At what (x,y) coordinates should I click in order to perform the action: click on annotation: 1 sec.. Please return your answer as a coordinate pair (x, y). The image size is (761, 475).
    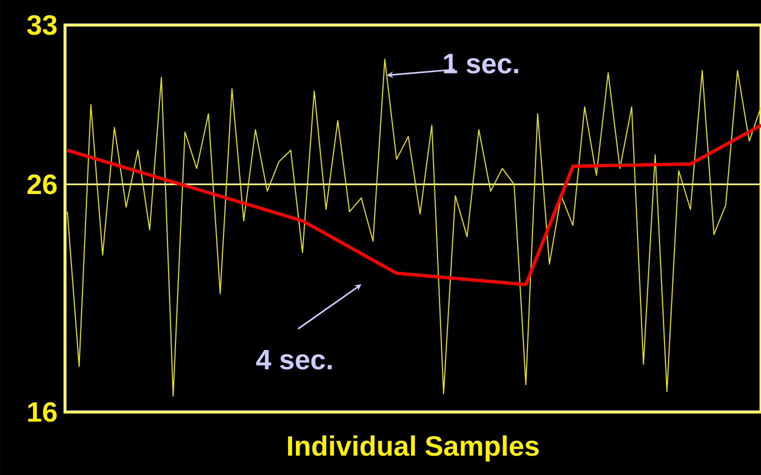
    Looking at the image, I should click on (481, 64).